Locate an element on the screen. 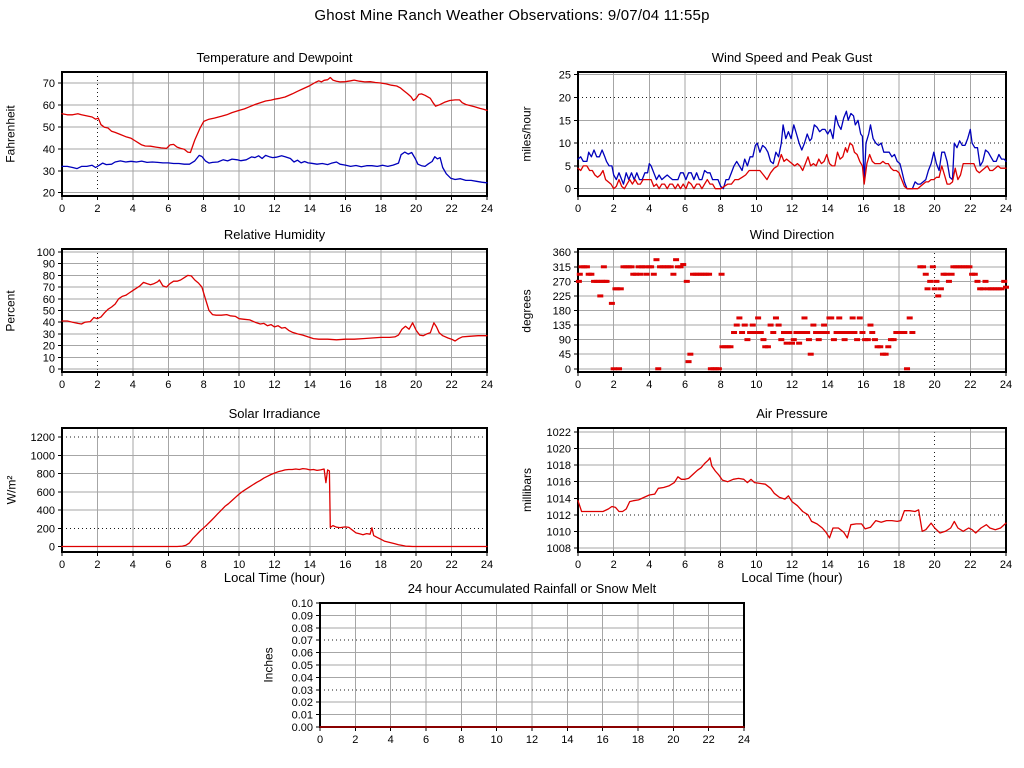  svg-text: 1200 is located at coordinates (43, 438).